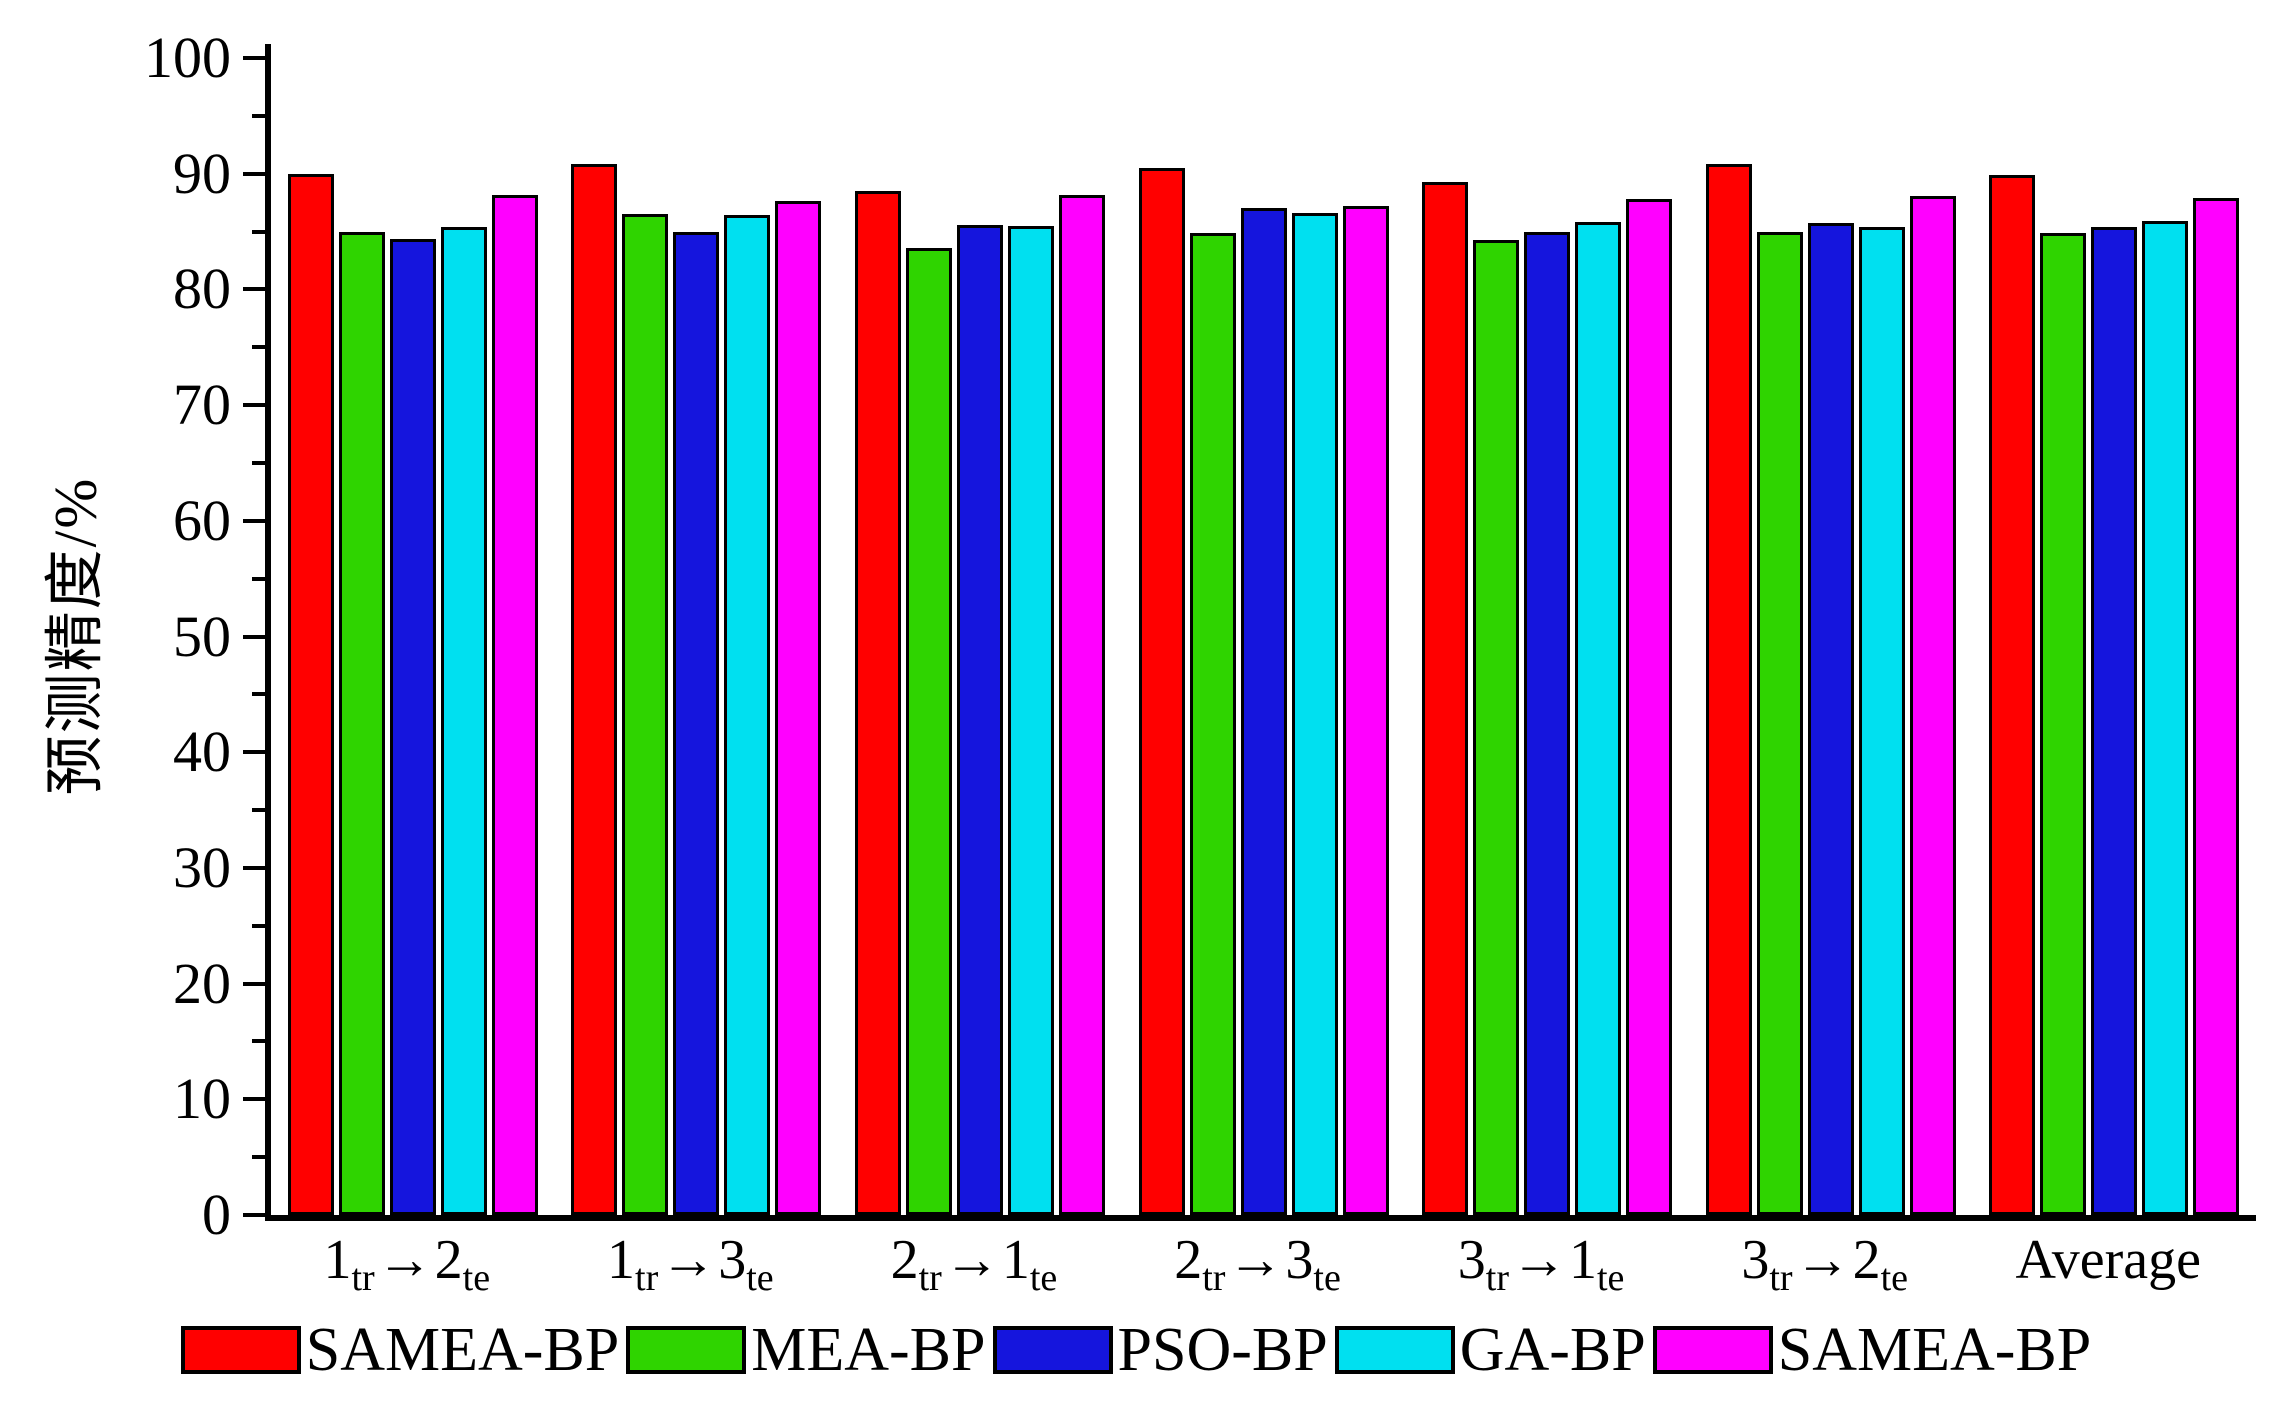  Describe the element at coordinates (1222, 1349) in the screenshot. I see `legend-label: PSO-BP` at that location.